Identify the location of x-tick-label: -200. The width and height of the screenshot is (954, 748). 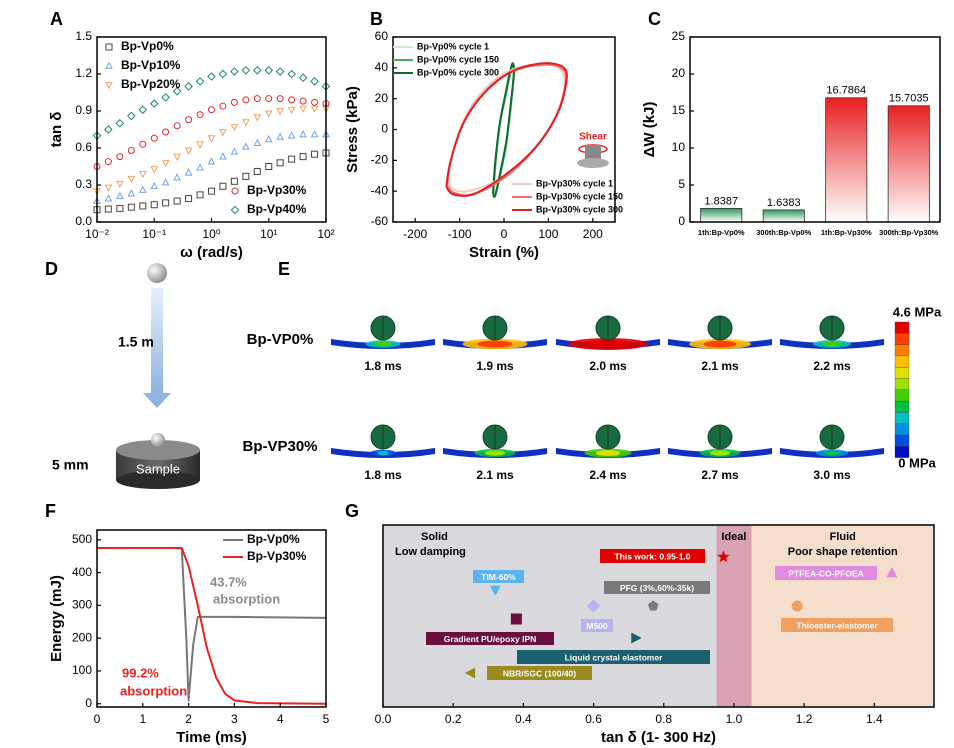
(415, 234).